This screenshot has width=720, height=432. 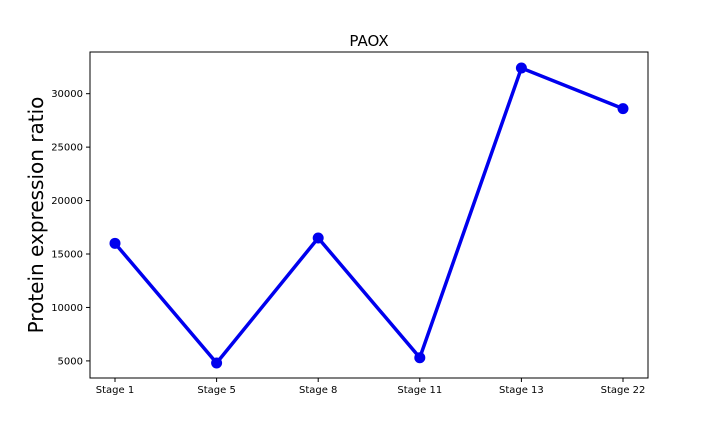 What do you see at coordinates (368, 41) in the screenshot?
I see `chart-title: PAOX` at bounding box center [368, 41].